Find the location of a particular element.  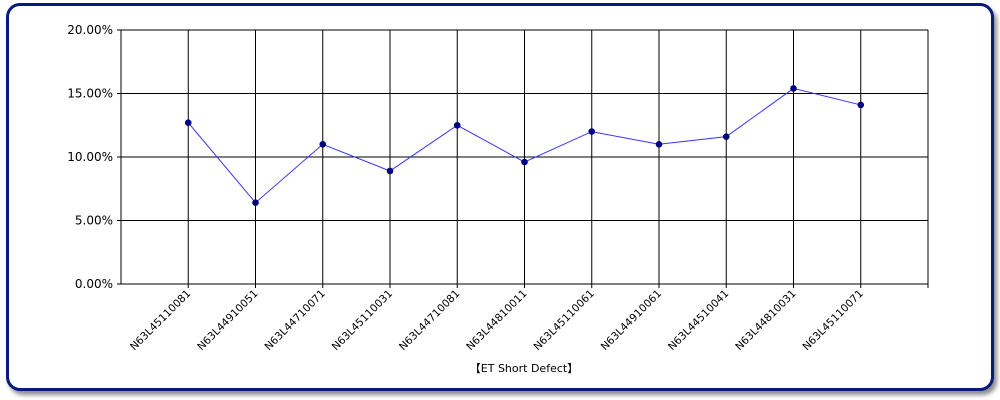

y-tick-label: 10.00% is located at coordinates (90, 157).